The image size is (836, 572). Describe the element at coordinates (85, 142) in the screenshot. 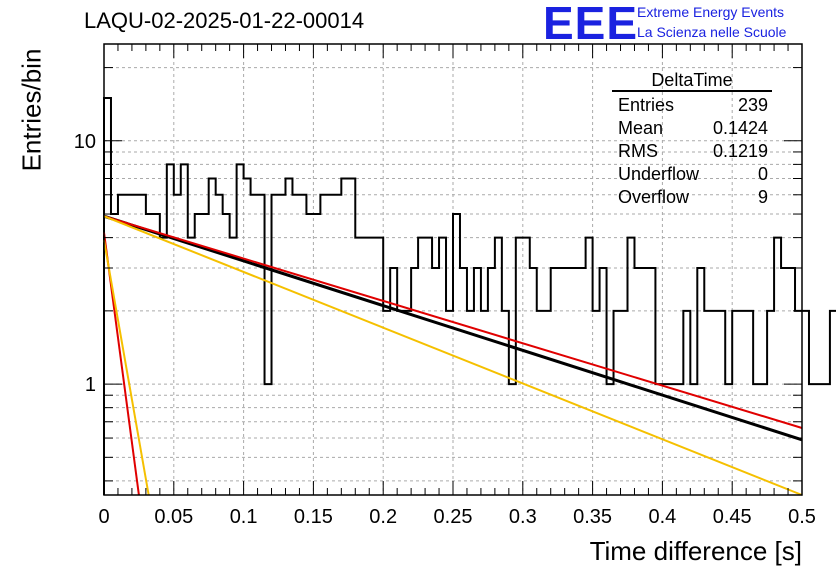

I see `y-tick-label: 10` at that location.